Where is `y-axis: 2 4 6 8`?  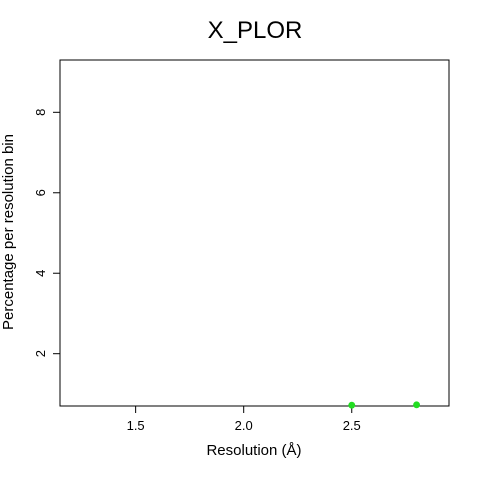
y-axis: 2 4 6 8 is located at coordinates (46, 233).